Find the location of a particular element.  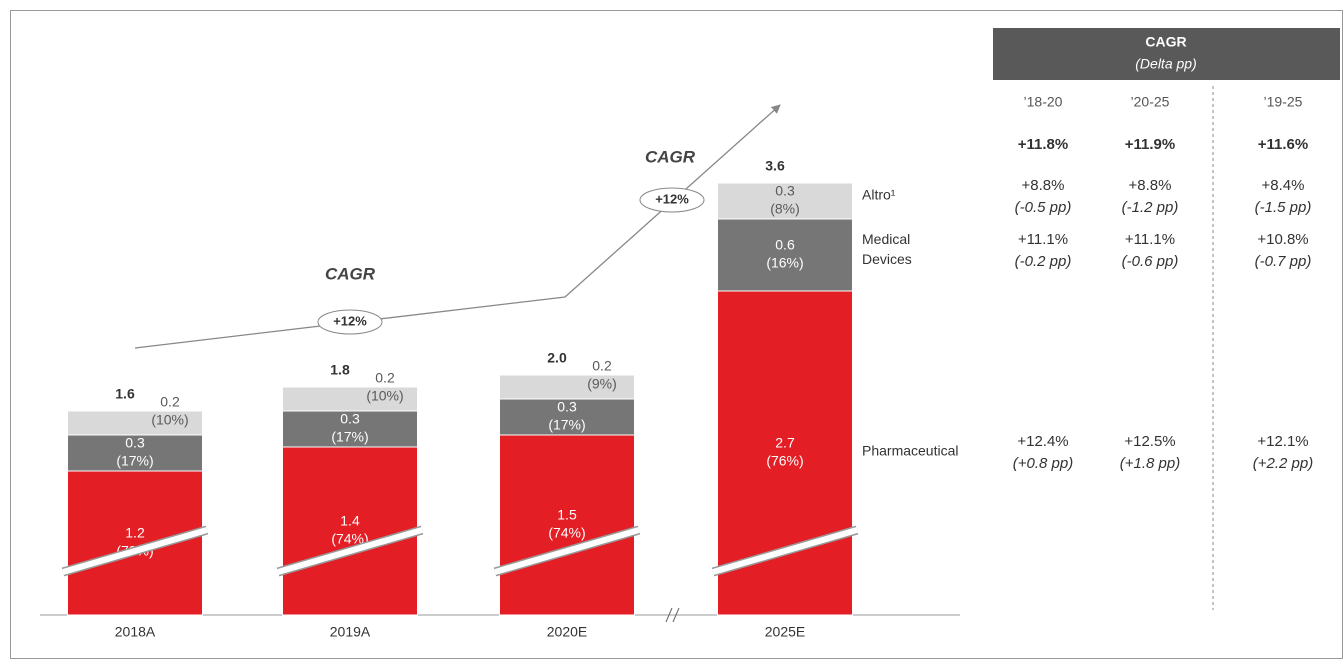

table-value: +12.1% is located at coordinates (1282, 441).